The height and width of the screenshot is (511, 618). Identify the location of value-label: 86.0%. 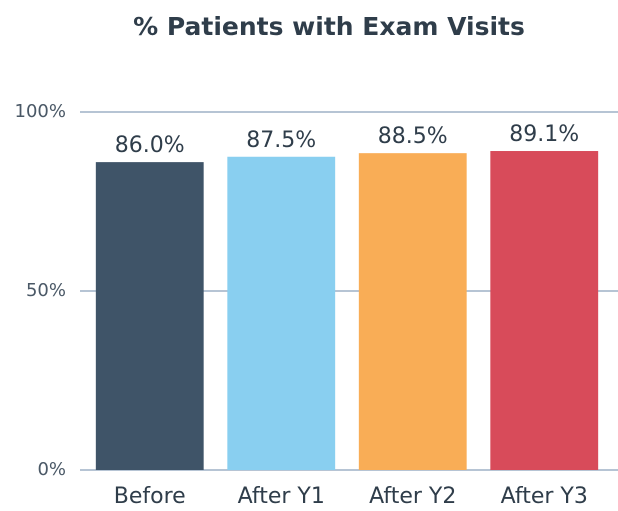
(150, 145).